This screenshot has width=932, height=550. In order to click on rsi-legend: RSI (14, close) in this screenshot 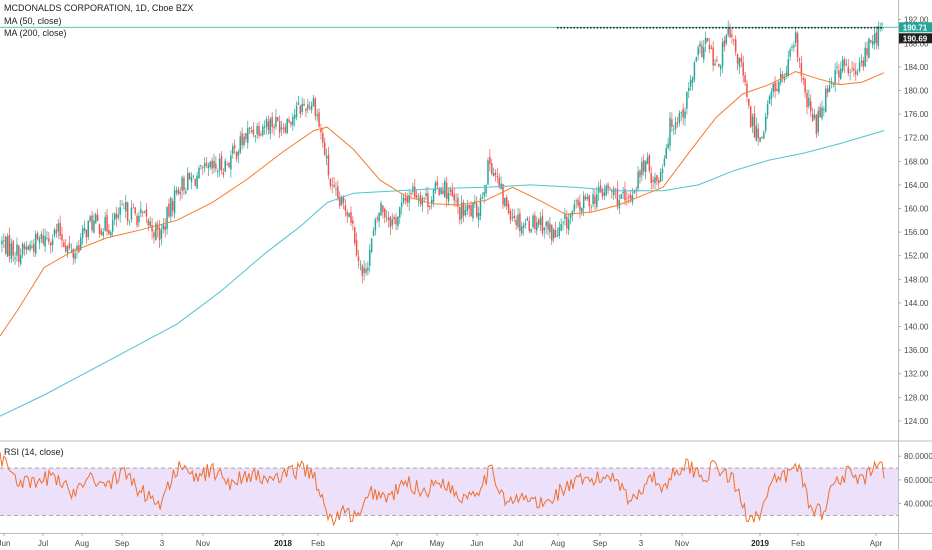, I will do `click(34, 452)`.